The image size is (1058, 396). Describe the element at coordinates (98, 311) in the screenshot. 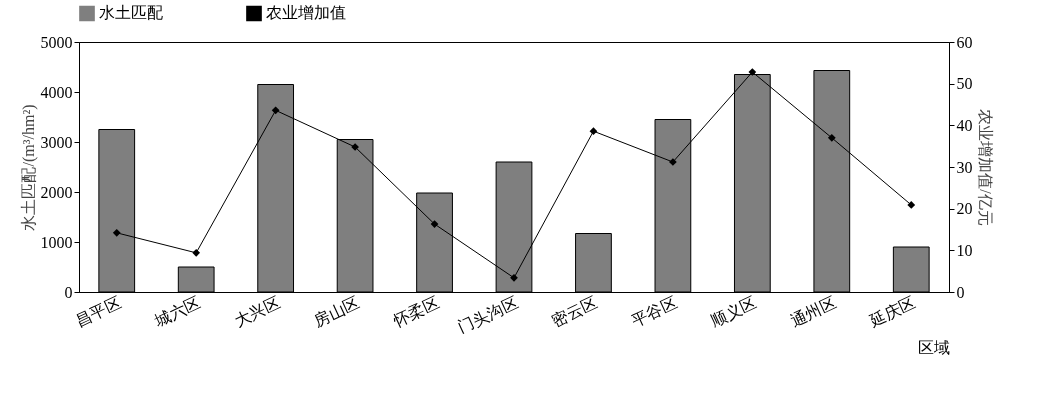

I see `x-tick-label: 昌平区` at that location.